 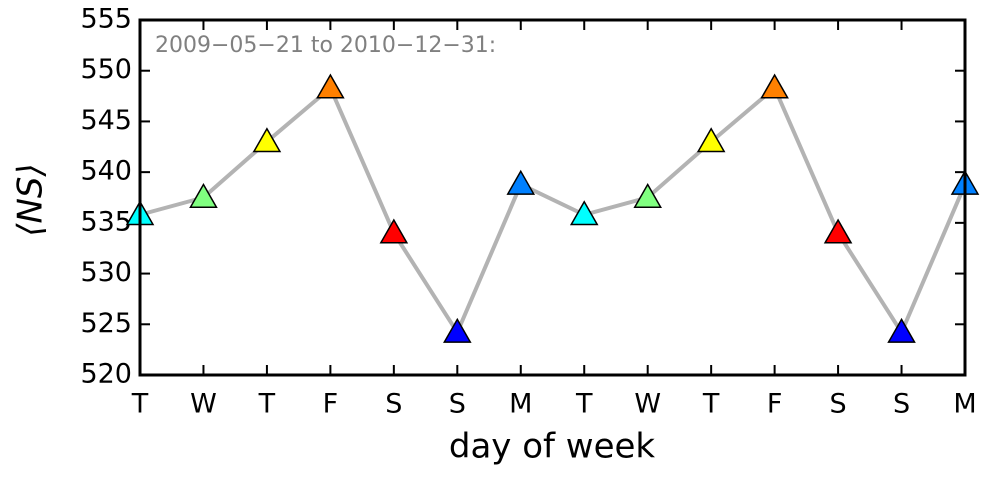 I want to click on y-tick-label: 540, so click(x=106, y=171).